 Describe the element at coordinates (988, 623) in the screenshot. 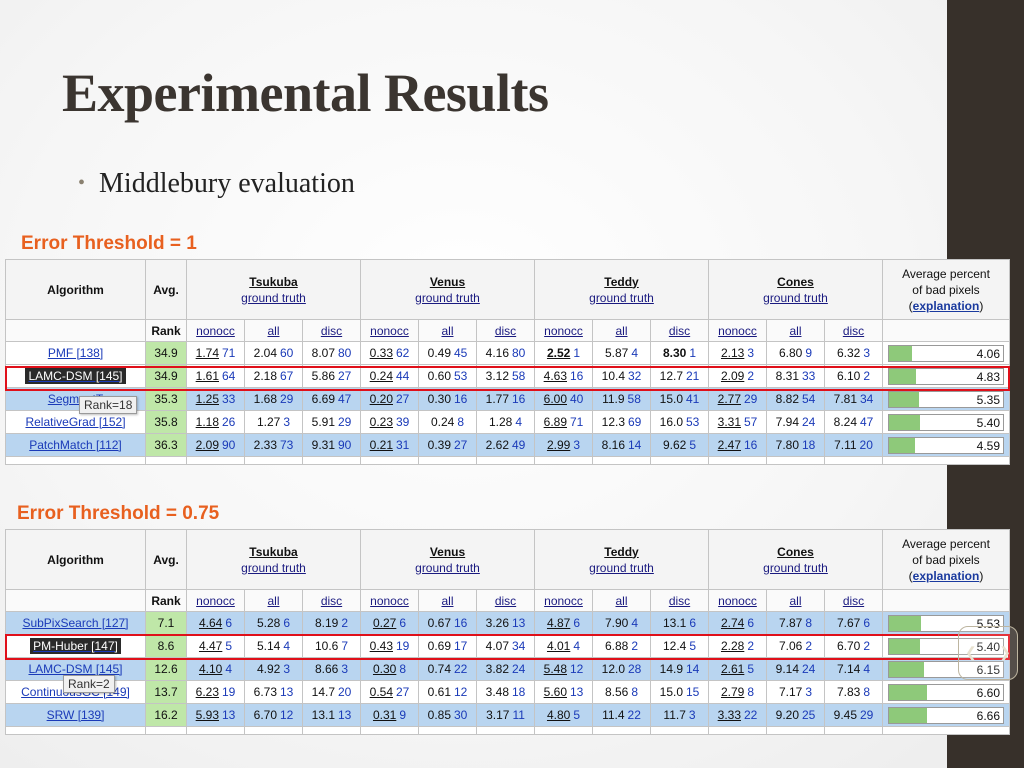

I see `avg-percent-value: 5.53` at that location.